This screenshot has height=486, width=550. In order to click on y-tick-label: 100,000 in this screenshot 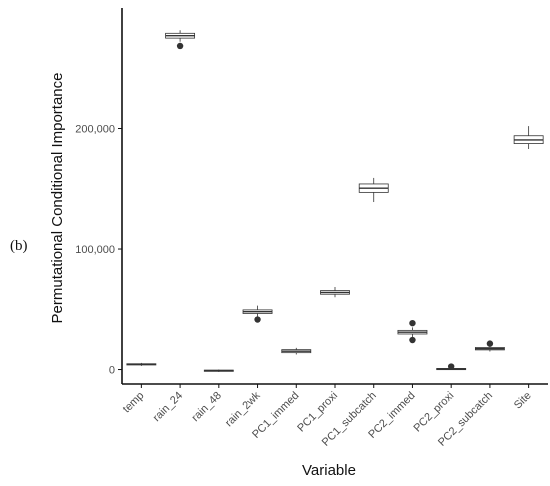, I will do `click(95, 250)`.